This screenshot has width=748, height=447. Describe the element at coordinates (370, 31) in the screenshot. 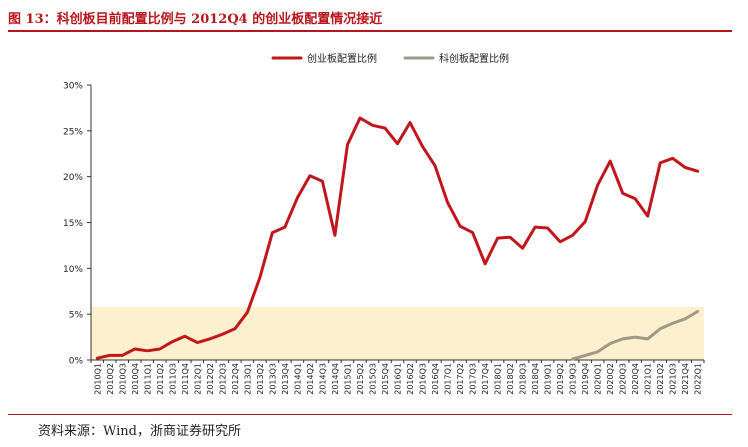

I see `title-rule` at that location.